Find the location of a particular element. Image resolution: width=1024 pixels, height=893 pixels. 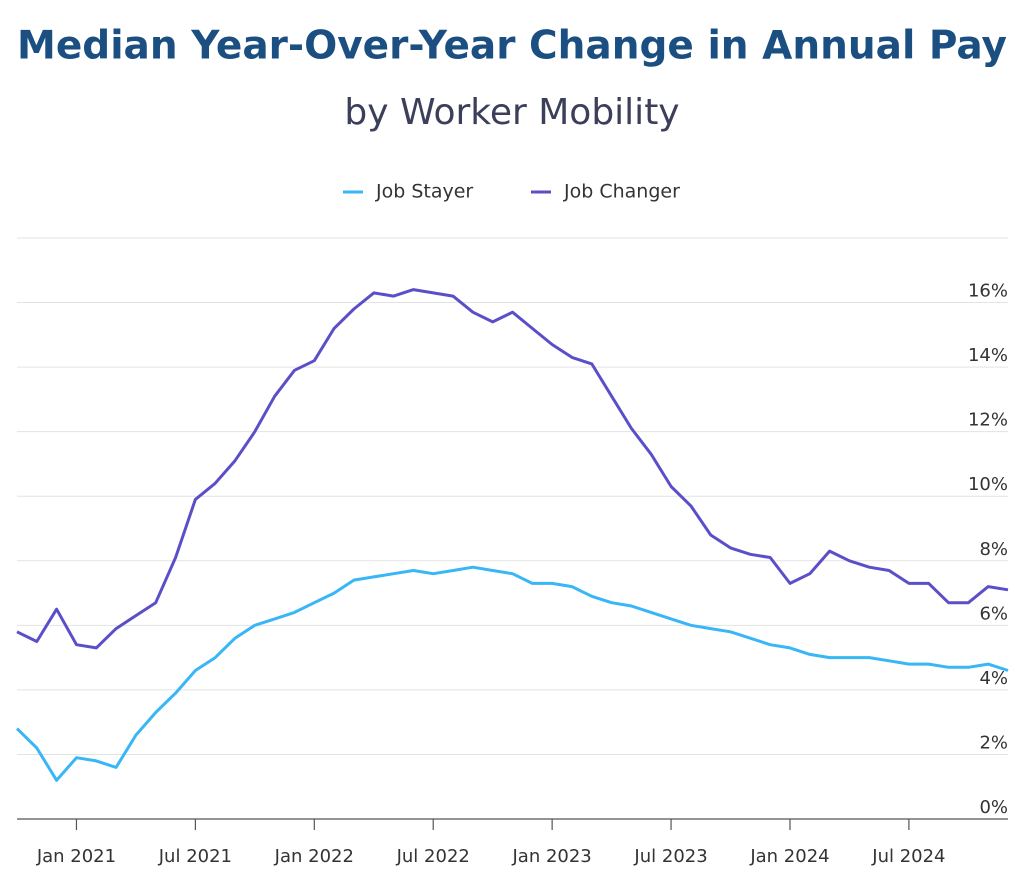

x-tick-label: Jan 2024 is located at coordinates (789, 856).